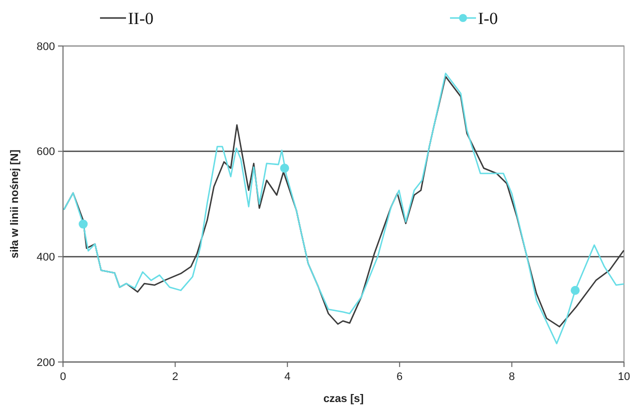 This screenshot has height=417, width=634. Describe the element at coordinates (45, 258) in the screenshot. I see `y-tick-label: 400` at that location.